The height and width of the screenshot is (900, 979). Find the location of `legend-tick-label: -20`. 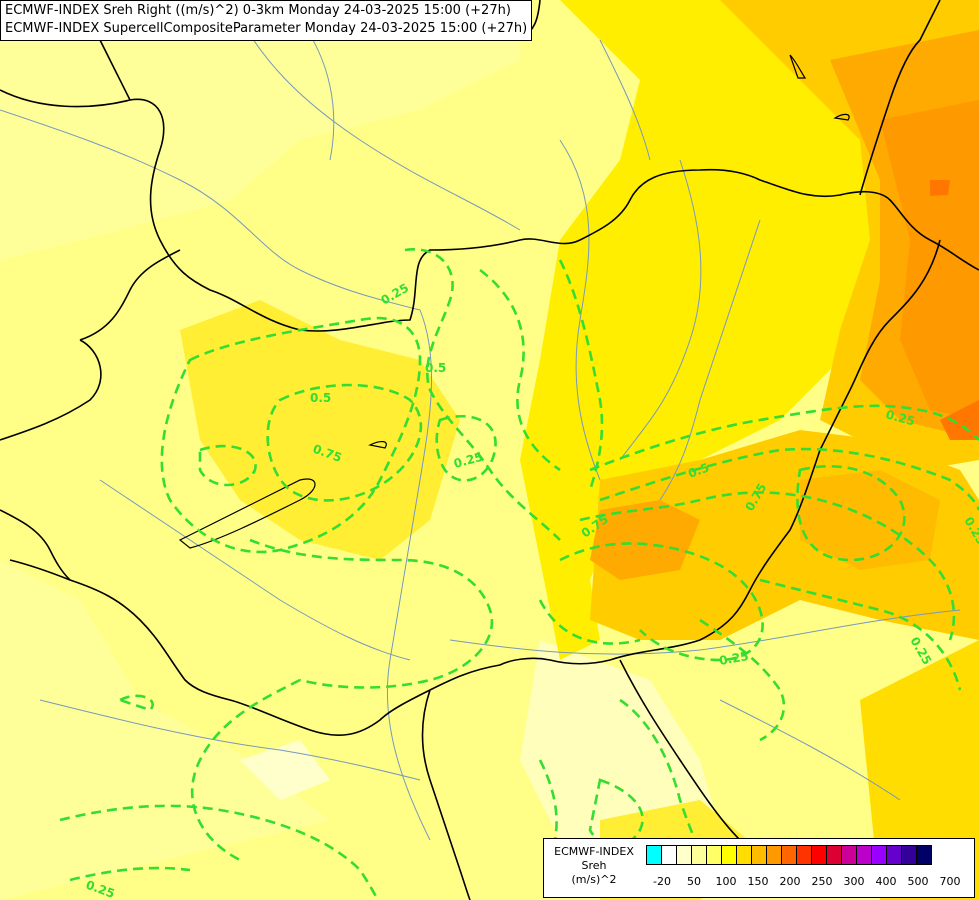

legend-tick-label: -20 is located at coordinates (662, 881).